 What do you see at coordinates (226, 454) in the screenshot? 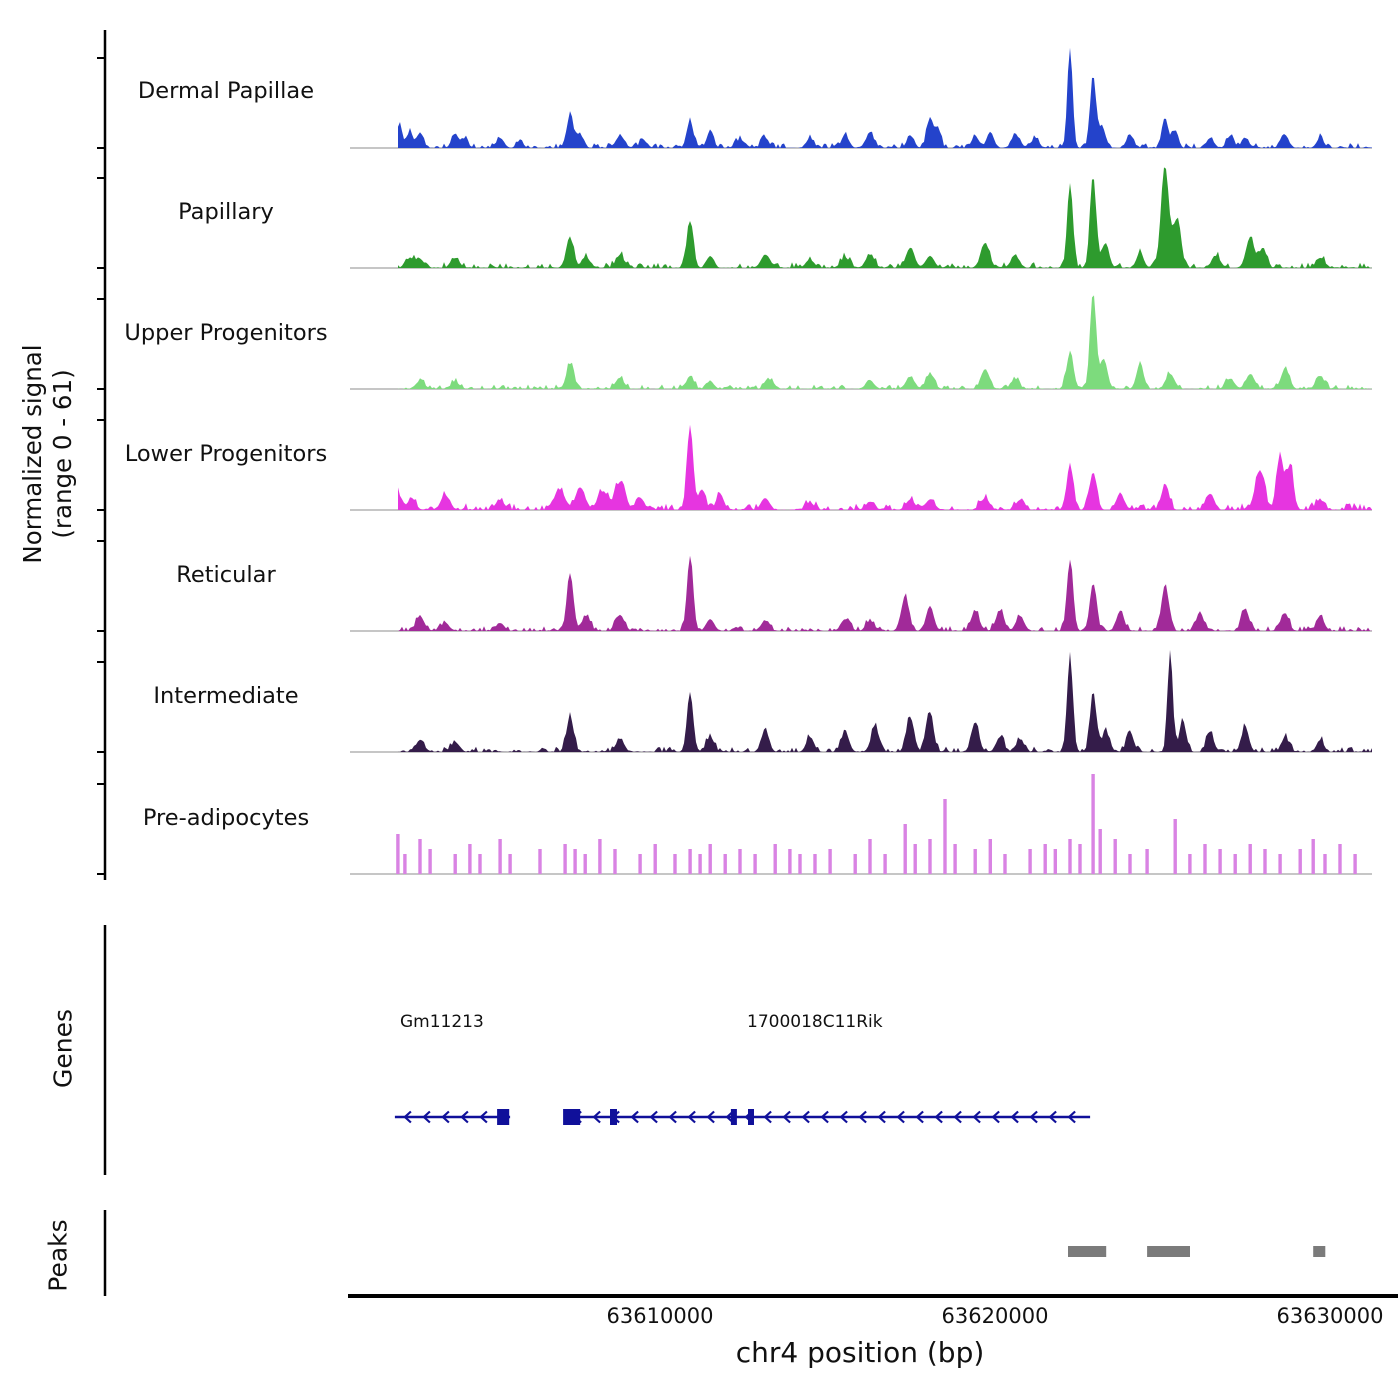
I see `track-label-lower-progenitors: Lower Progenitors` at bounding box center [226, 454].